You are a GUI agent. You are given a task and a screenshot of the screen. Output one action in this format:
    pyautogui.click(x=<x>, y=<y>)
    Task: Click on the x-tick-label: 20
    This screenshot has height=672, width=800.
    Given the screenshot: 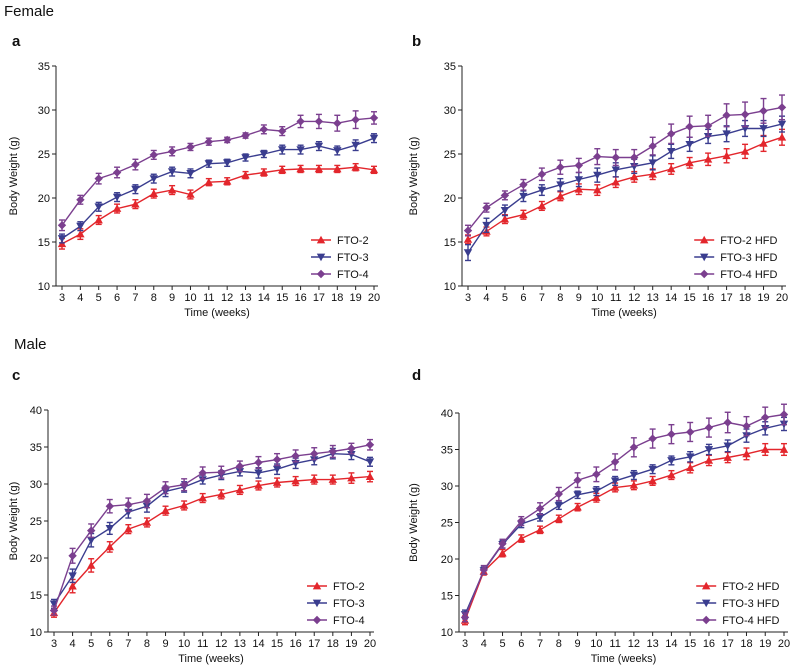 What is the action you would take?
    pyautogui.click(x=374, y=298)
    